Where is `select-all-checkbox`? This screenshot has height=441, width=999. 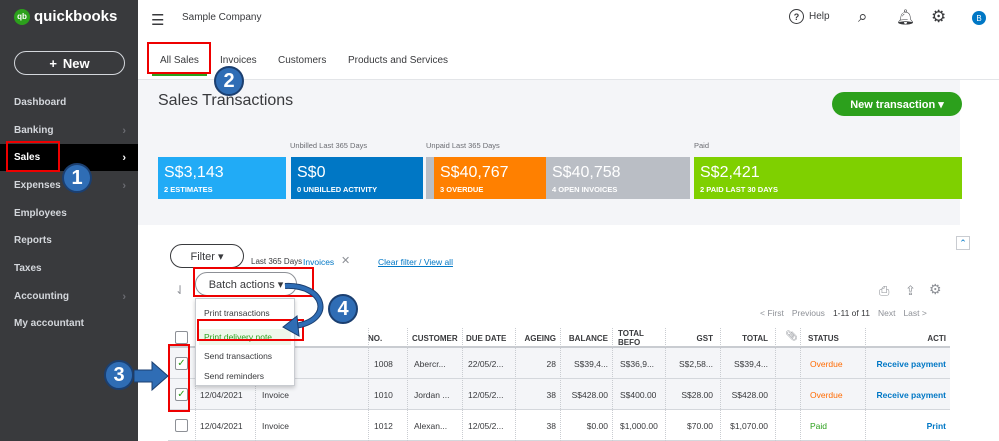
select-all-checkbox is located at coordinates (181, 337).